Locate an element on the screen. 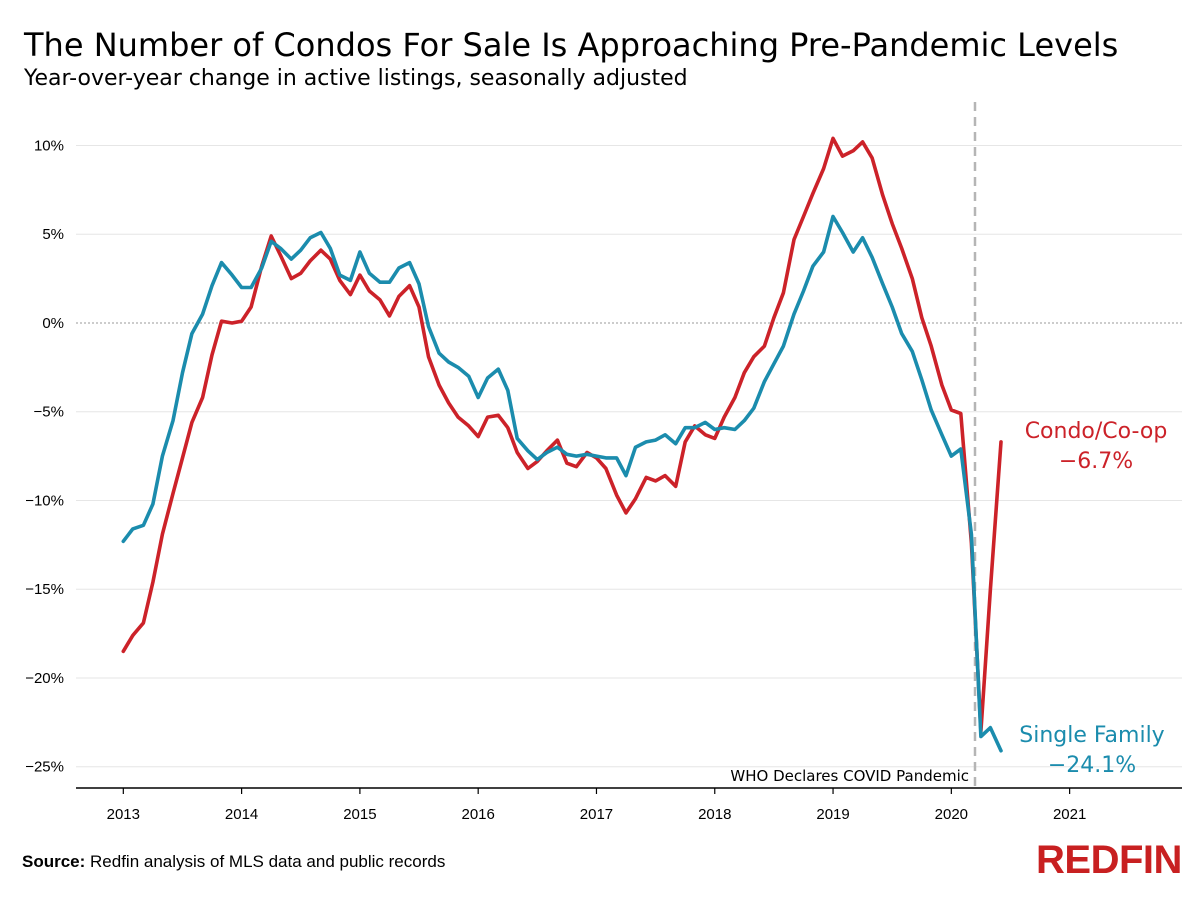  x-tick-label: 2015 is located at coordinates (359, 814).